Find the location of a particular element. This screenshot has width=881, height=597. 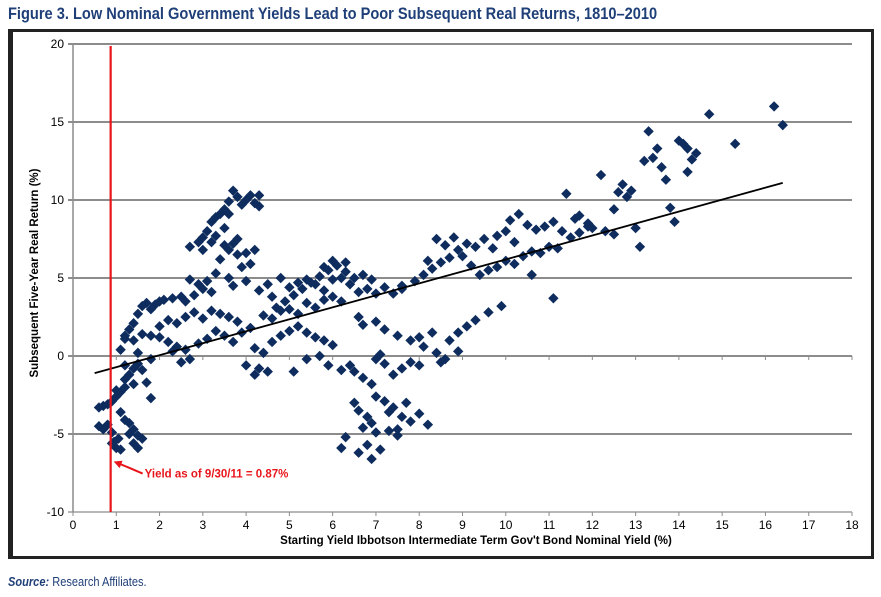

x-tick-label: 9 is located at coordinates (462, 525).